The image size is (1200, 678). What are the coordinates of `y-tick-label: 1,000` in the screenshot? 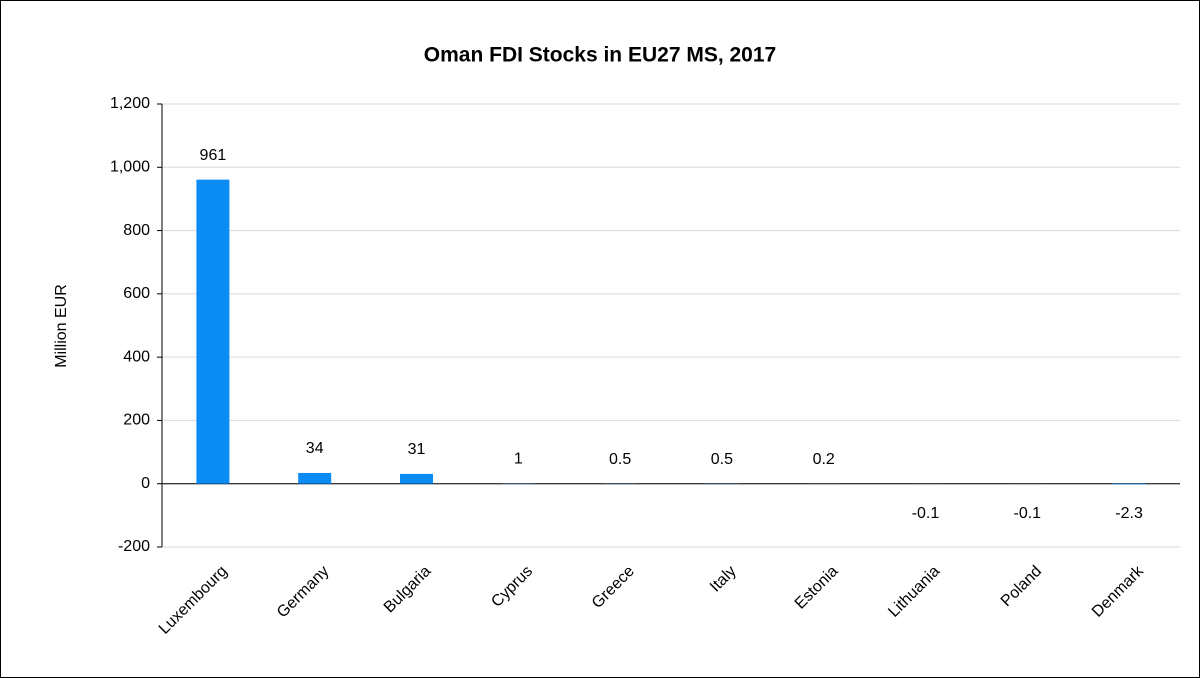 It's located at (130, 167).